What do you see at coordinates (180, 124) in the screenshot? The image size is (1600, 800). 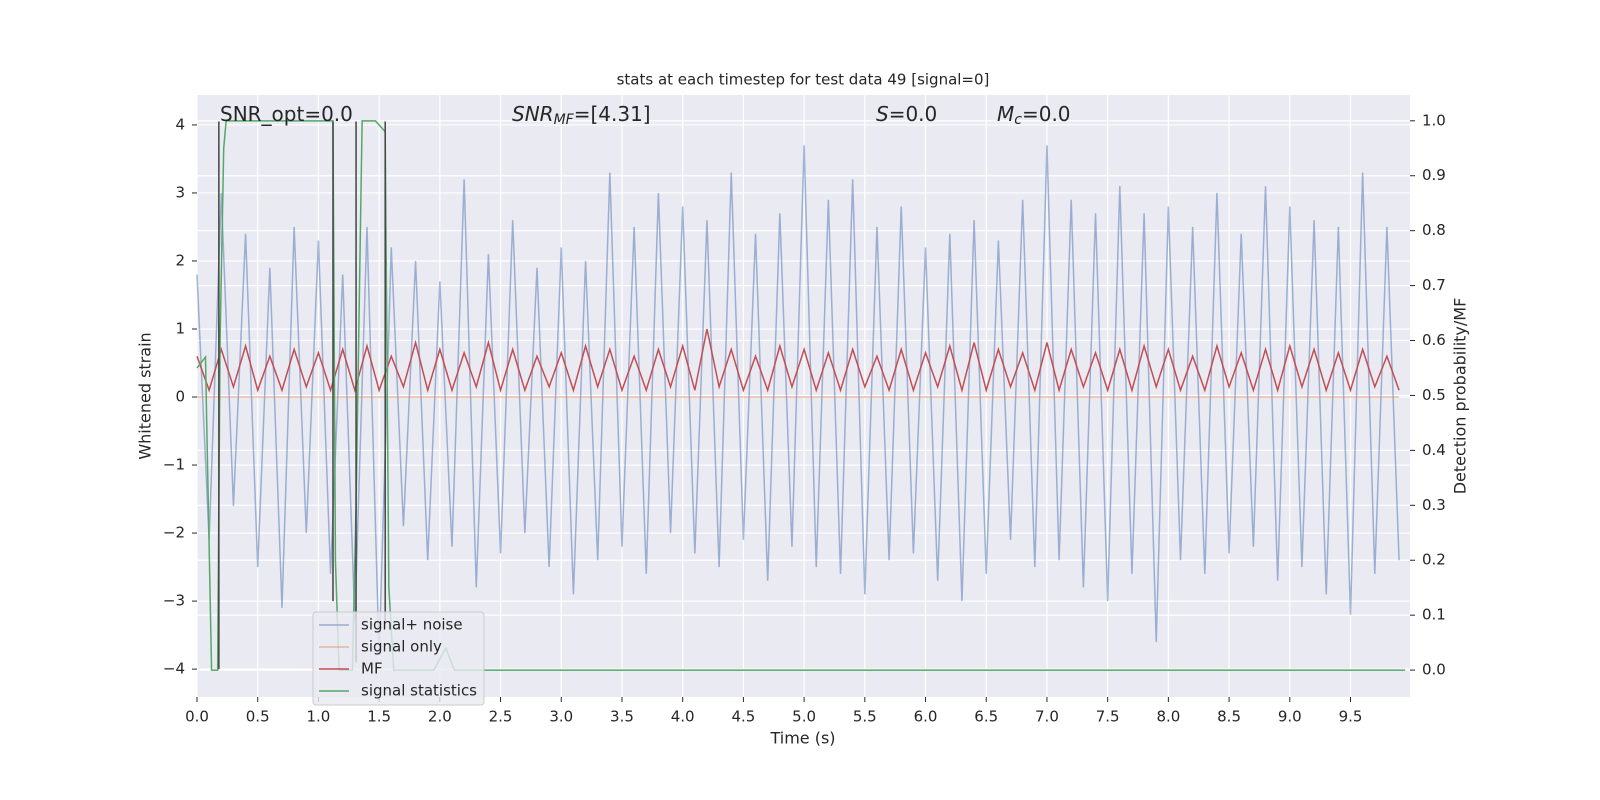 I see `y-tick-label: 4` at bounding box center [180, 124].